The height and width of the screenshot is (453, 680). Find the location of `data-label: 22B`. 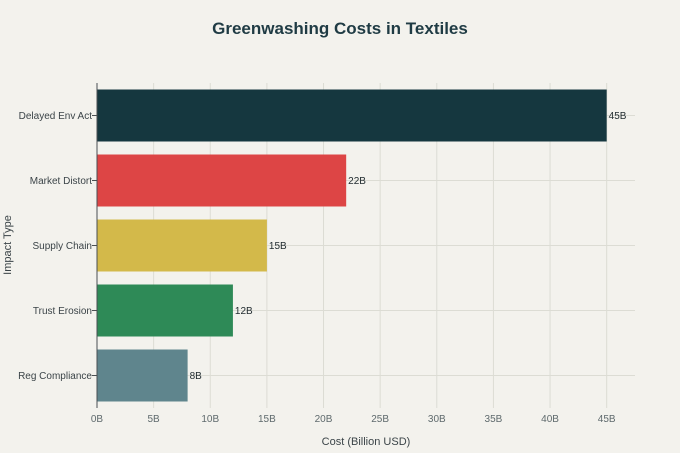

data-label: 22B is located at coordinates (357, 181).